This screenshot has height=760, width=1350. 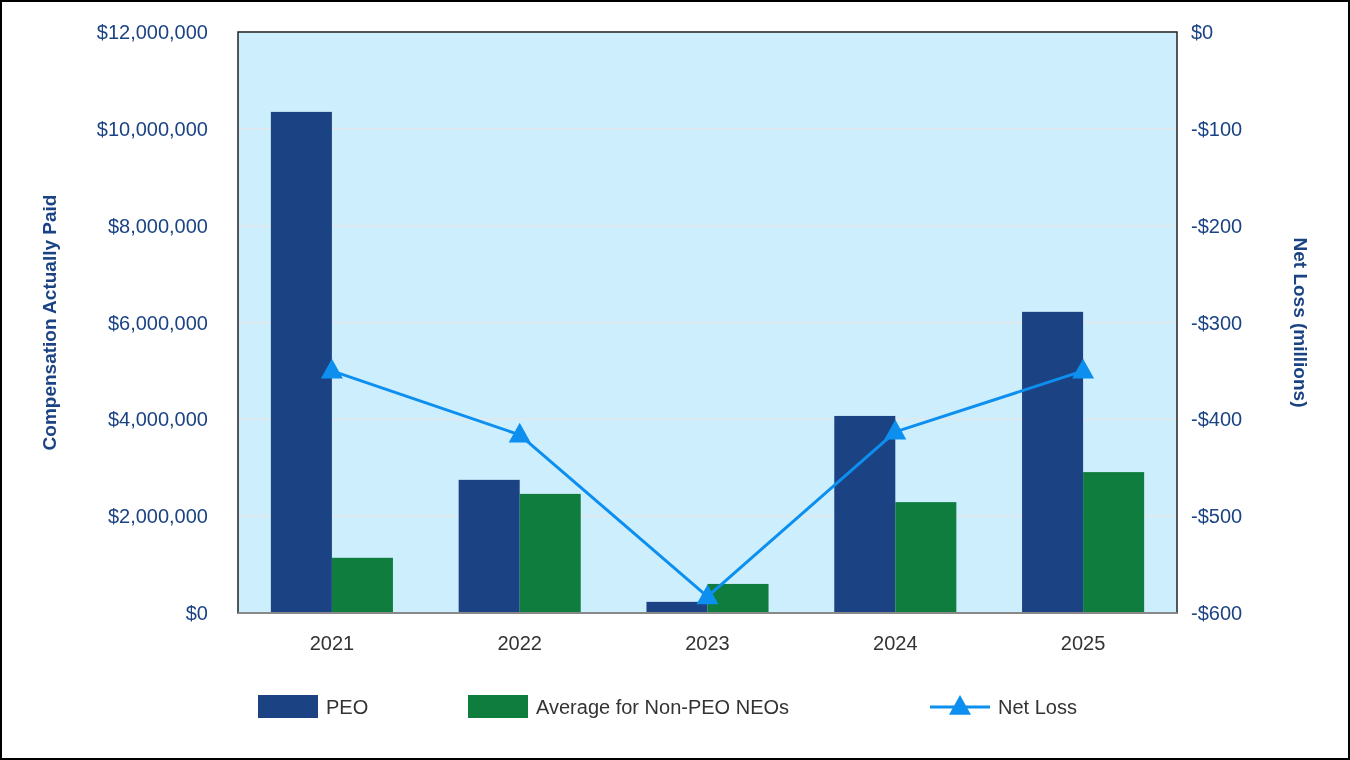 What do you see at coordinates (1217, 128) in the screenshot?
I see `y2-tick-label: -$100` at bounding box center [1217, 128].